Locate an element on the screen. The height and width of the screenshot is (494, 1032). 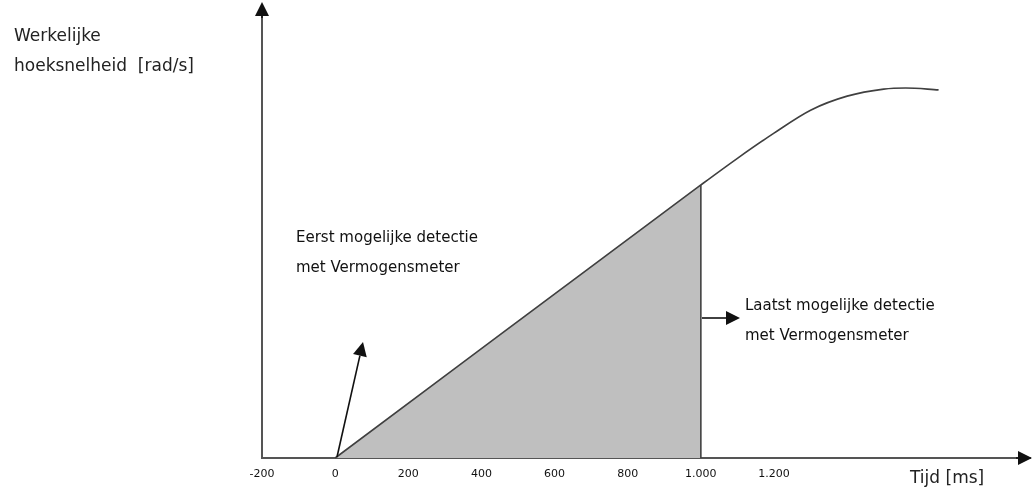
annotation: Laatst mogelijke detectie met Vermogensmeter is located at coordinates (840, 320).